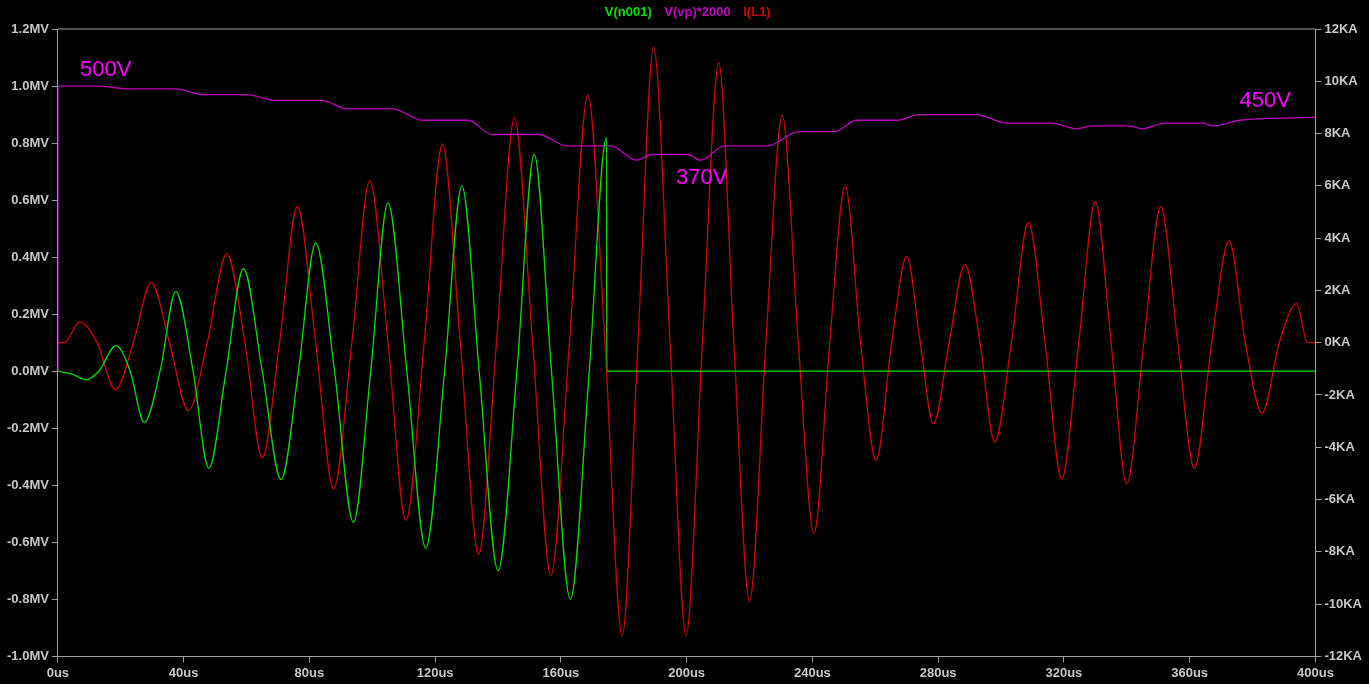  What do you see at coordinates (1265, 100) in the screenshot?
I see `annotation: 450V` at bounding box center [1265, 100].